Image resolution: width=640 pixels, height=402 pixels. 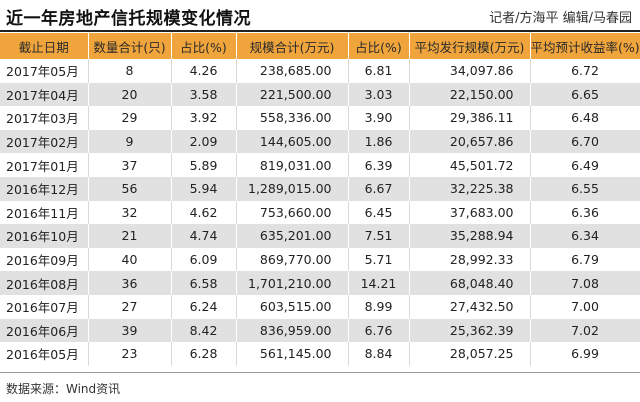 I want to click on header-scale-share: 占比(%), so click(x=379, y=46).